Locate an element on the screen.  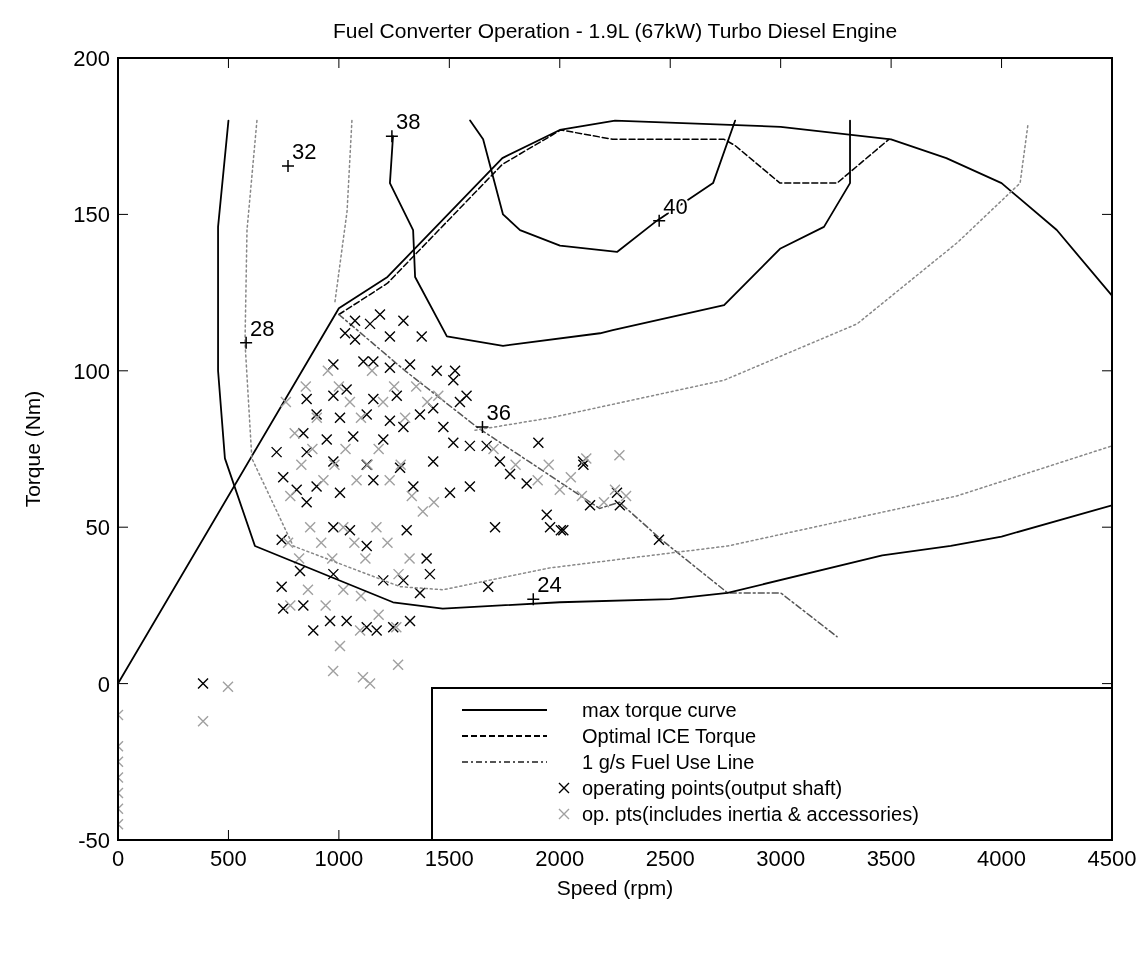
legend-label: op. pts(includes inertia & accessories) is located at coordinates (750, 814).